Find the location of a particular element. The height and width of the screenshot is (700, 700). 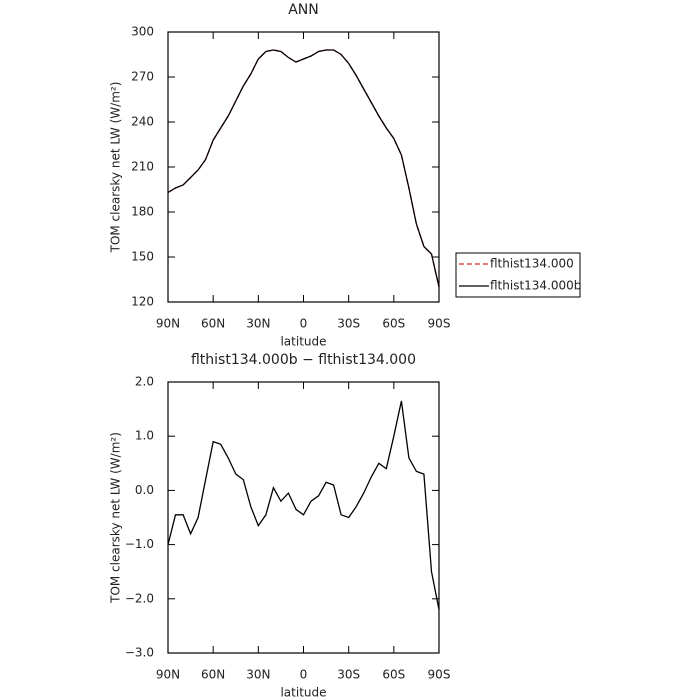

y-tick-label: −1.0 is located at coordinates (139, 544).